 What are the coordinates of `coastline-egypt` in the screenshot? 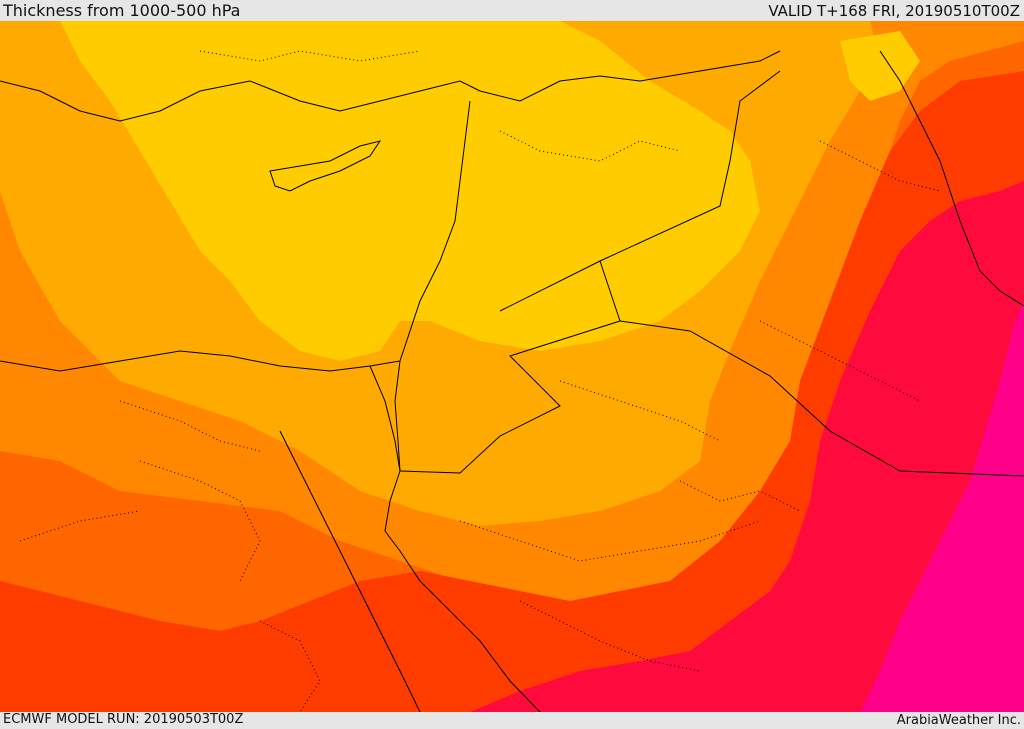 It's located at (200, 361).